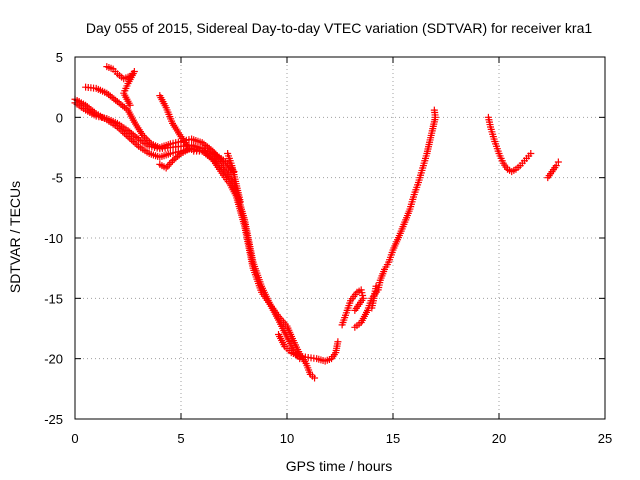 The image size is (640, 480). Describe the element at coordinates (605, 438) in the screenshot. I see `x-tick-label: 25` at that location.